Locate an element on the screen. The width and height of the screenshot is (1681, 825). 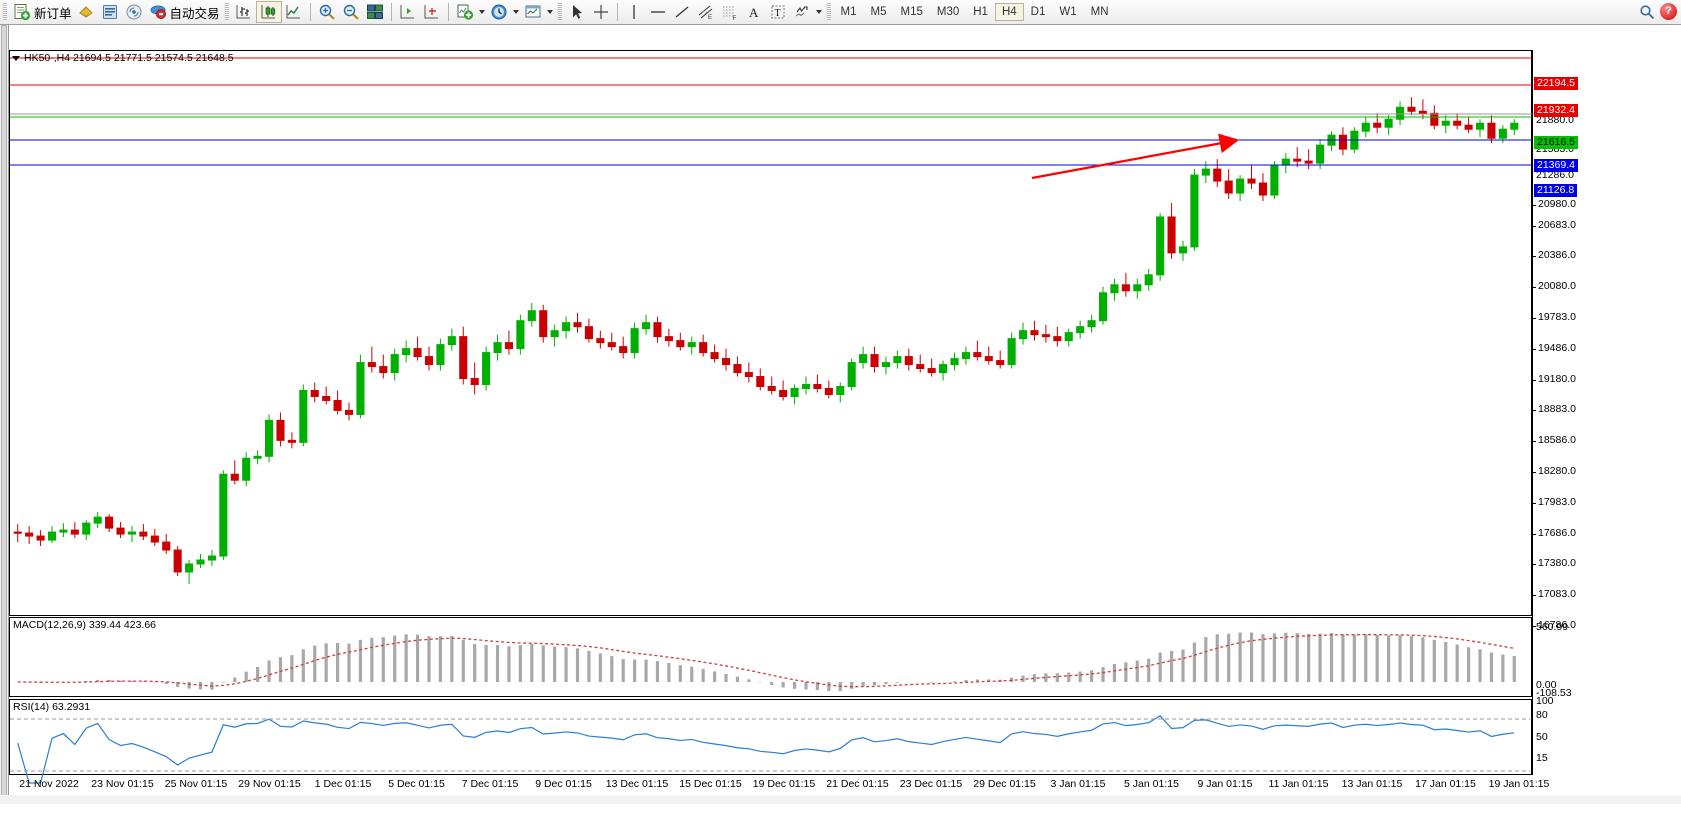
timeframe-mn: MN is located at coordinates (1099, 12).